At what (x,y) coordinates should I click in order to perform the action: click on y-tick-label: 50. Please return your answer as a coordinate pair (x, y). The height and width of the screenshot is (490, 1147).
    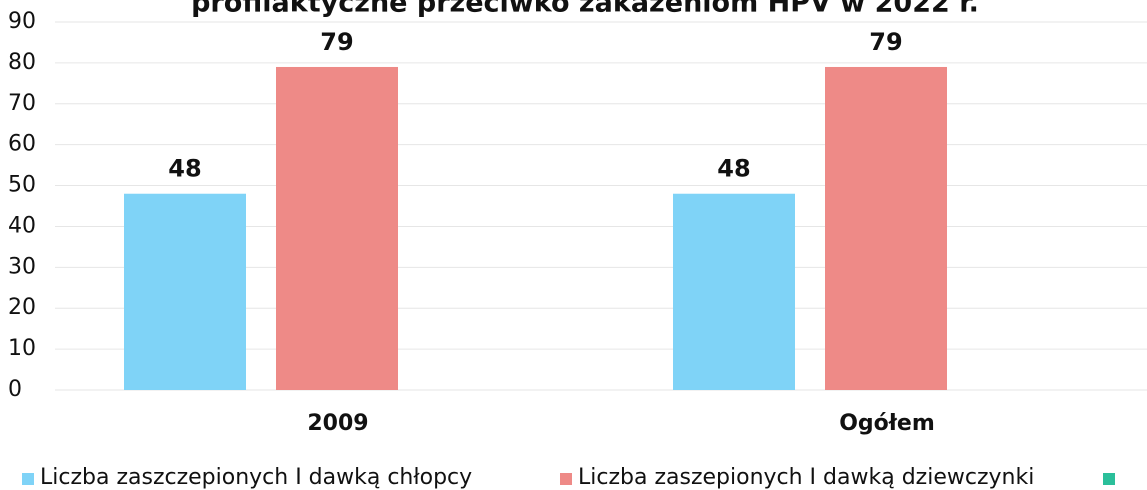
    Looking at the image, I should click on (22, 185).